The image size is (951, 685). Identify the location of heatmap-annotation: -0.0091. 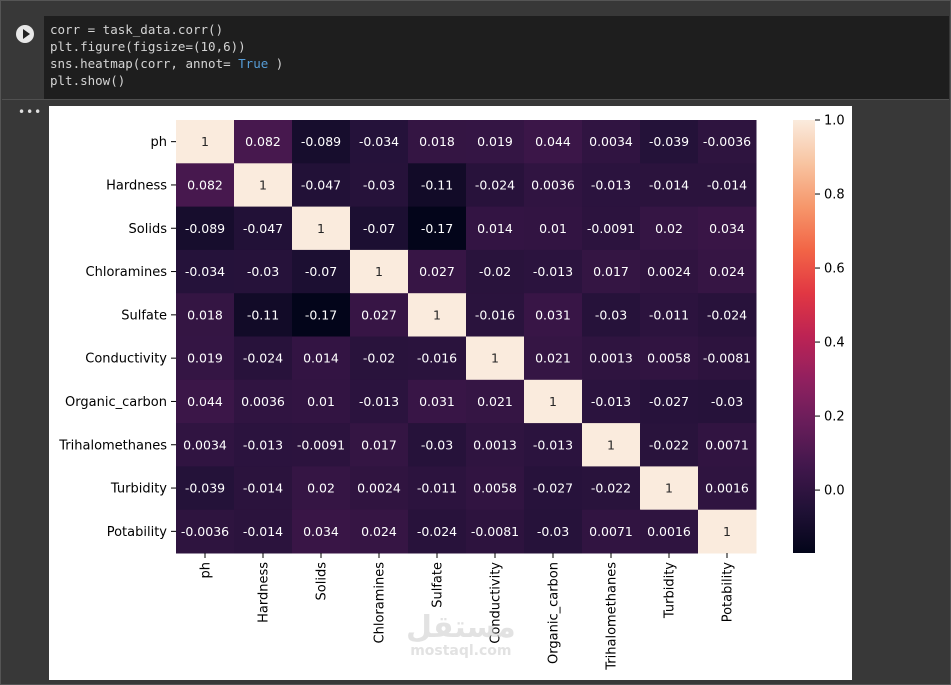
(321, 444).